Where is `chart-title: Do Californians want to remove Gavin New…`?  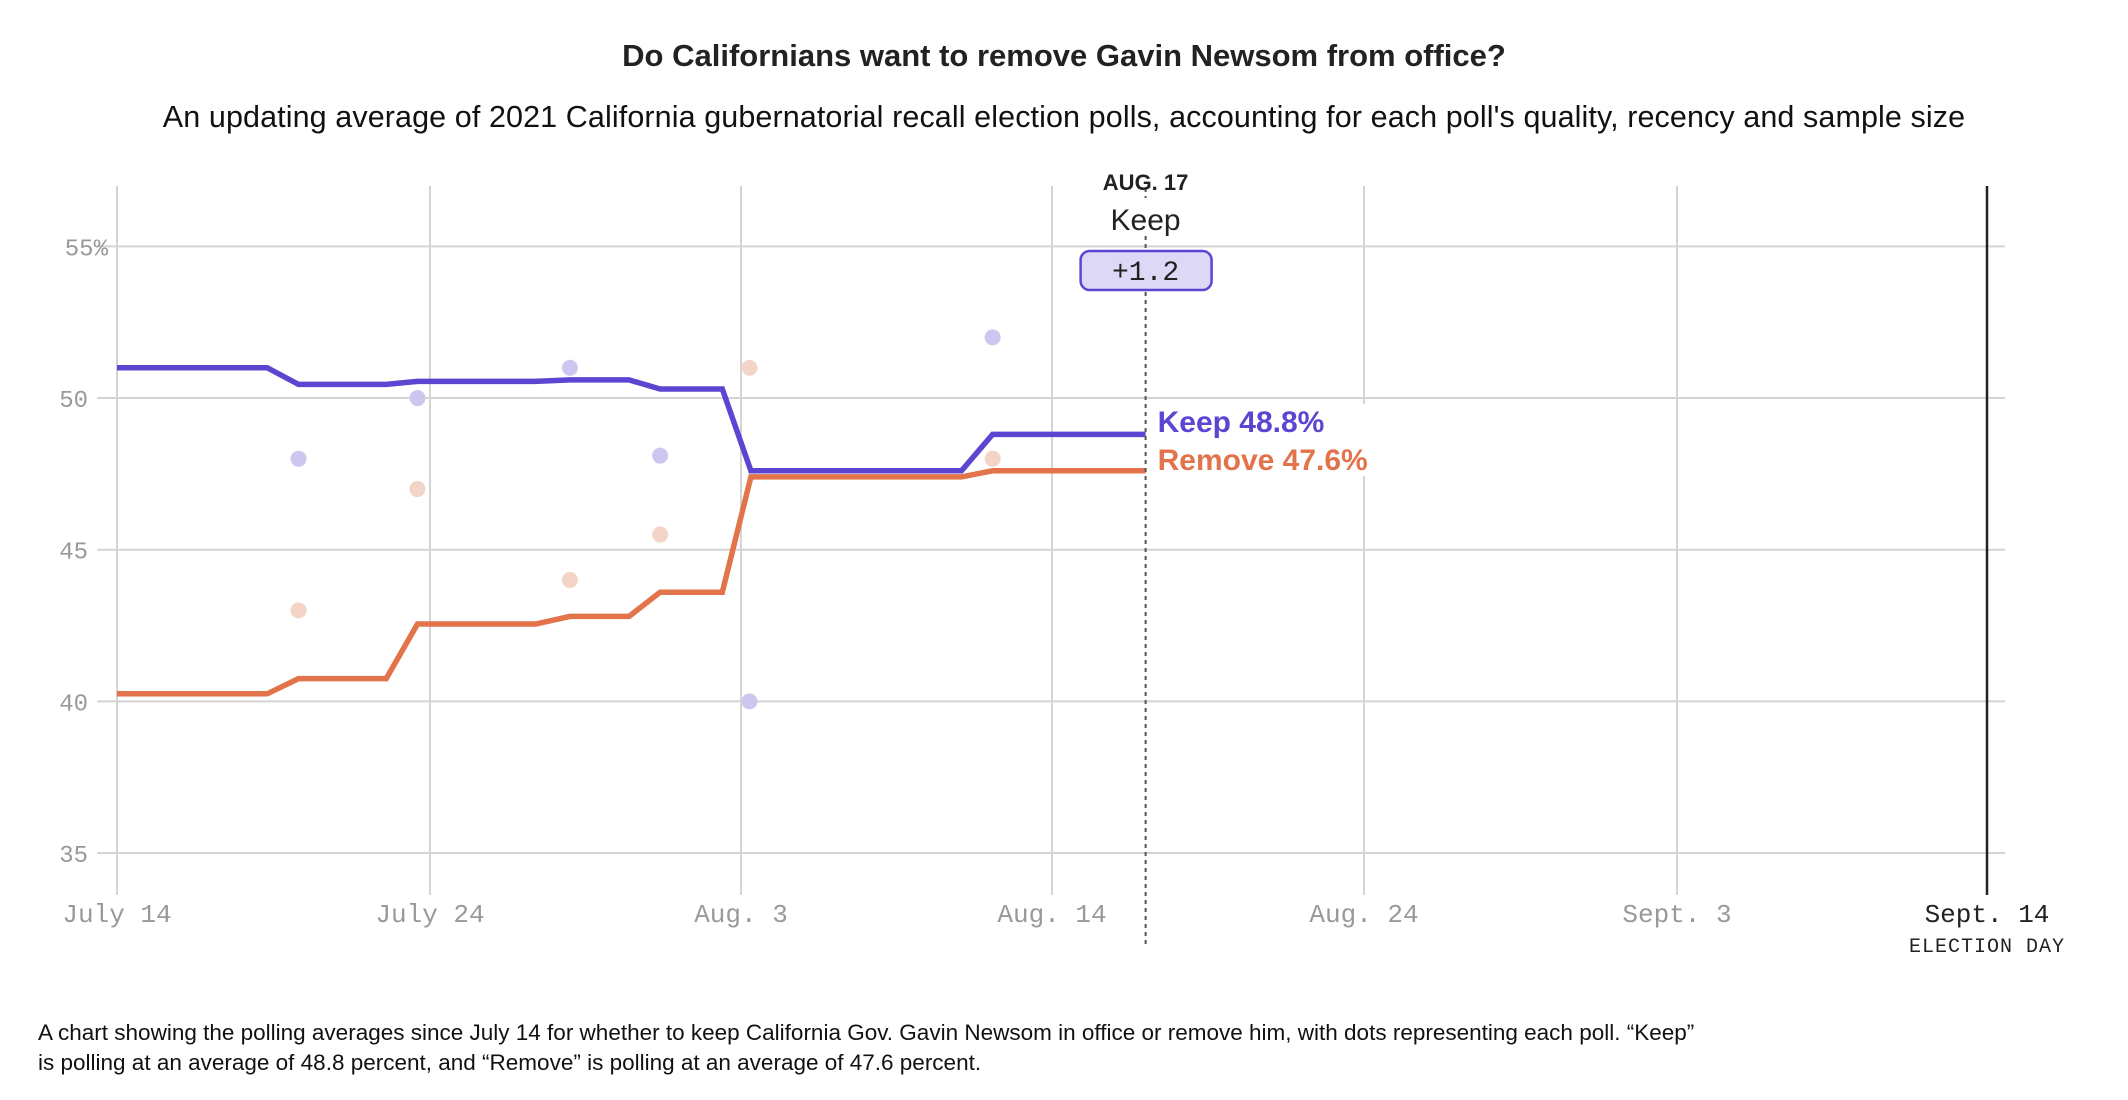 chart-title: Do Californians want to remove Gavin New… is located at coordinates (1064, 55).